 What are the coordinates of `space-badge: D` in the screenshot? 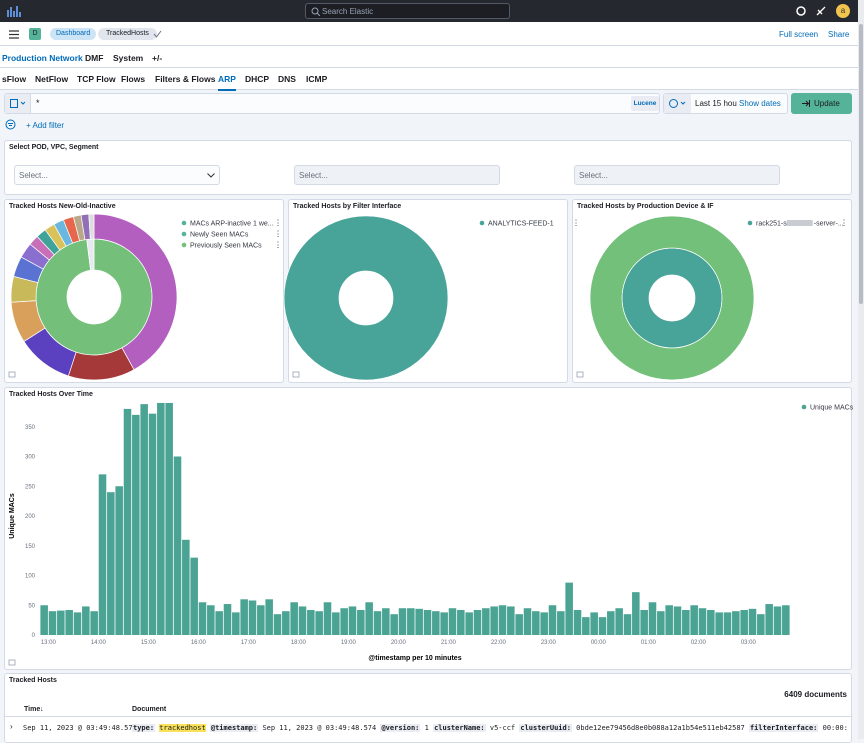 It's located at (35, 34).